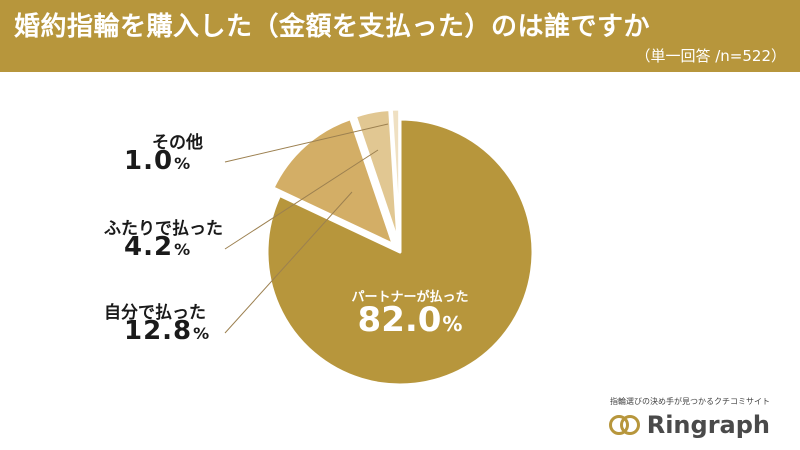  What do you see at coordinates (149, 247) in the screenshot?
I see `label-together-number: 4.2` at bounding box center [149, 247].